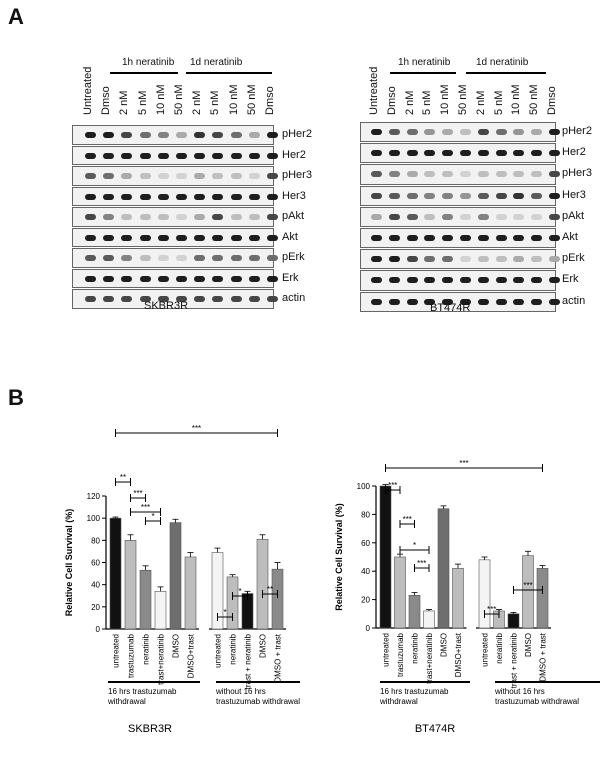 The width and height of the screenshot is (600, 760). What do you see at coordinates (197, 102) in the screenshot?
I see `lane-label: 2 nM` at bounding box center [197, 102].